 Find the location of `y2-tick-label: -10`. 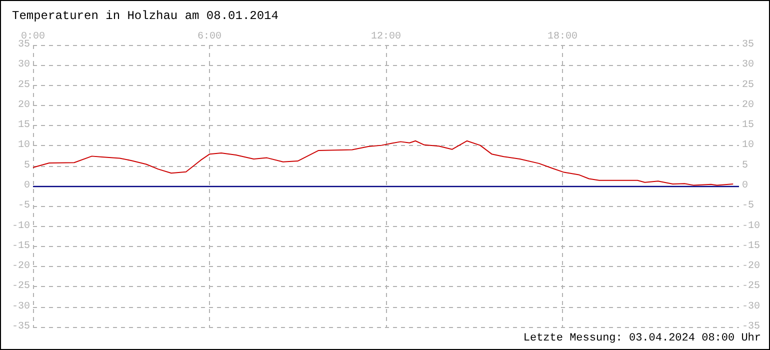

y2-tick-label: -10 is located at coordinates (751, 226).